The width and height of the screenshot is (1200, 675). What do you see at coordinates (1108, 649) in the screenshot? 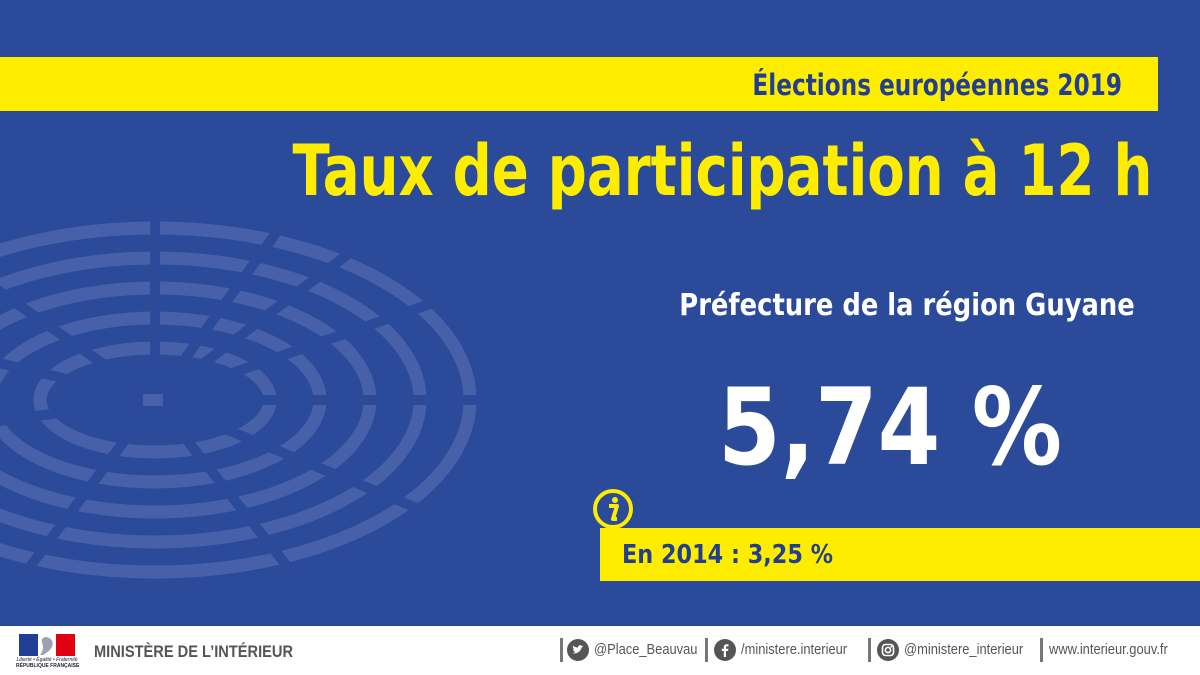
I see `website-link: www.interieur.gouv.fr` at bounding box center [1108, 649].